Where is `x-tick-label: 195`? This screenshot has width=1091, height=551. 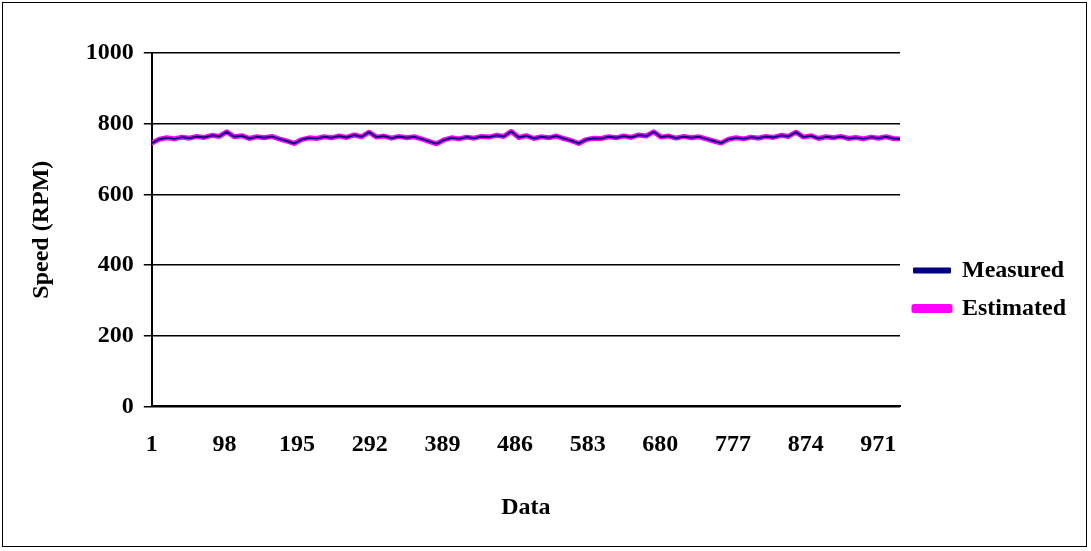 x-tick-label: 195 is located at coordinates (297, 443).